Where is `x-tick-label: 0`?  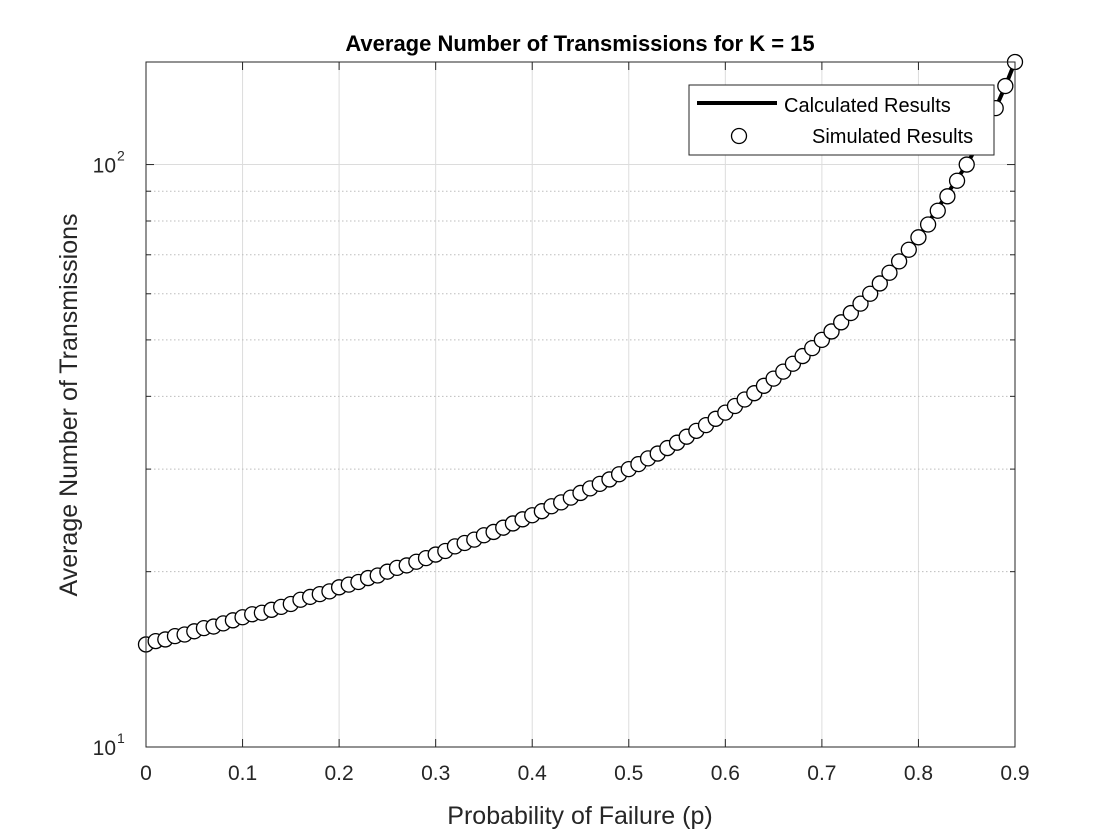 x-tick-label: 0 is located at coordinates (146, 773).